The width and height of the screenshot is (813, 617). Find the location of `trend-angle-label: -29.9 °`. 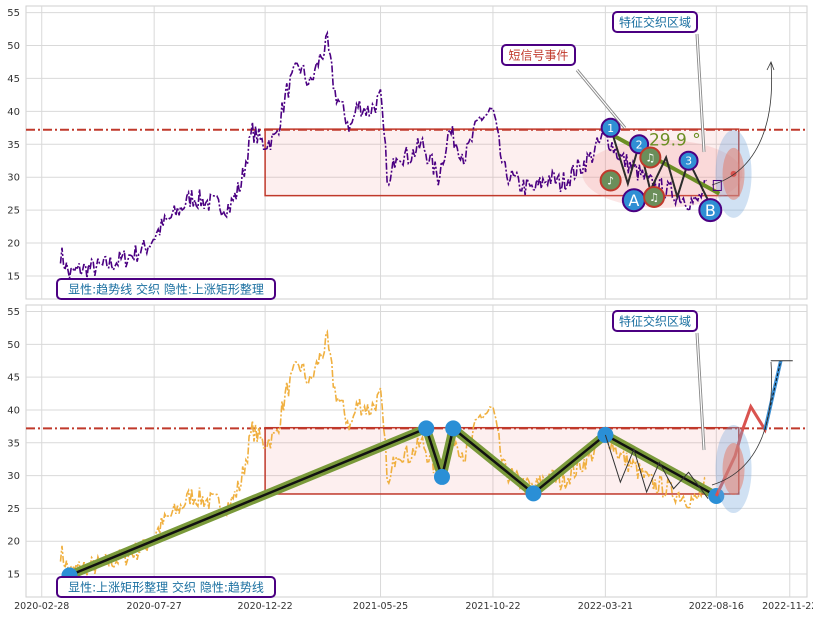

trend-angle-label: -29.9 ° is located at coordinates (672, 141).